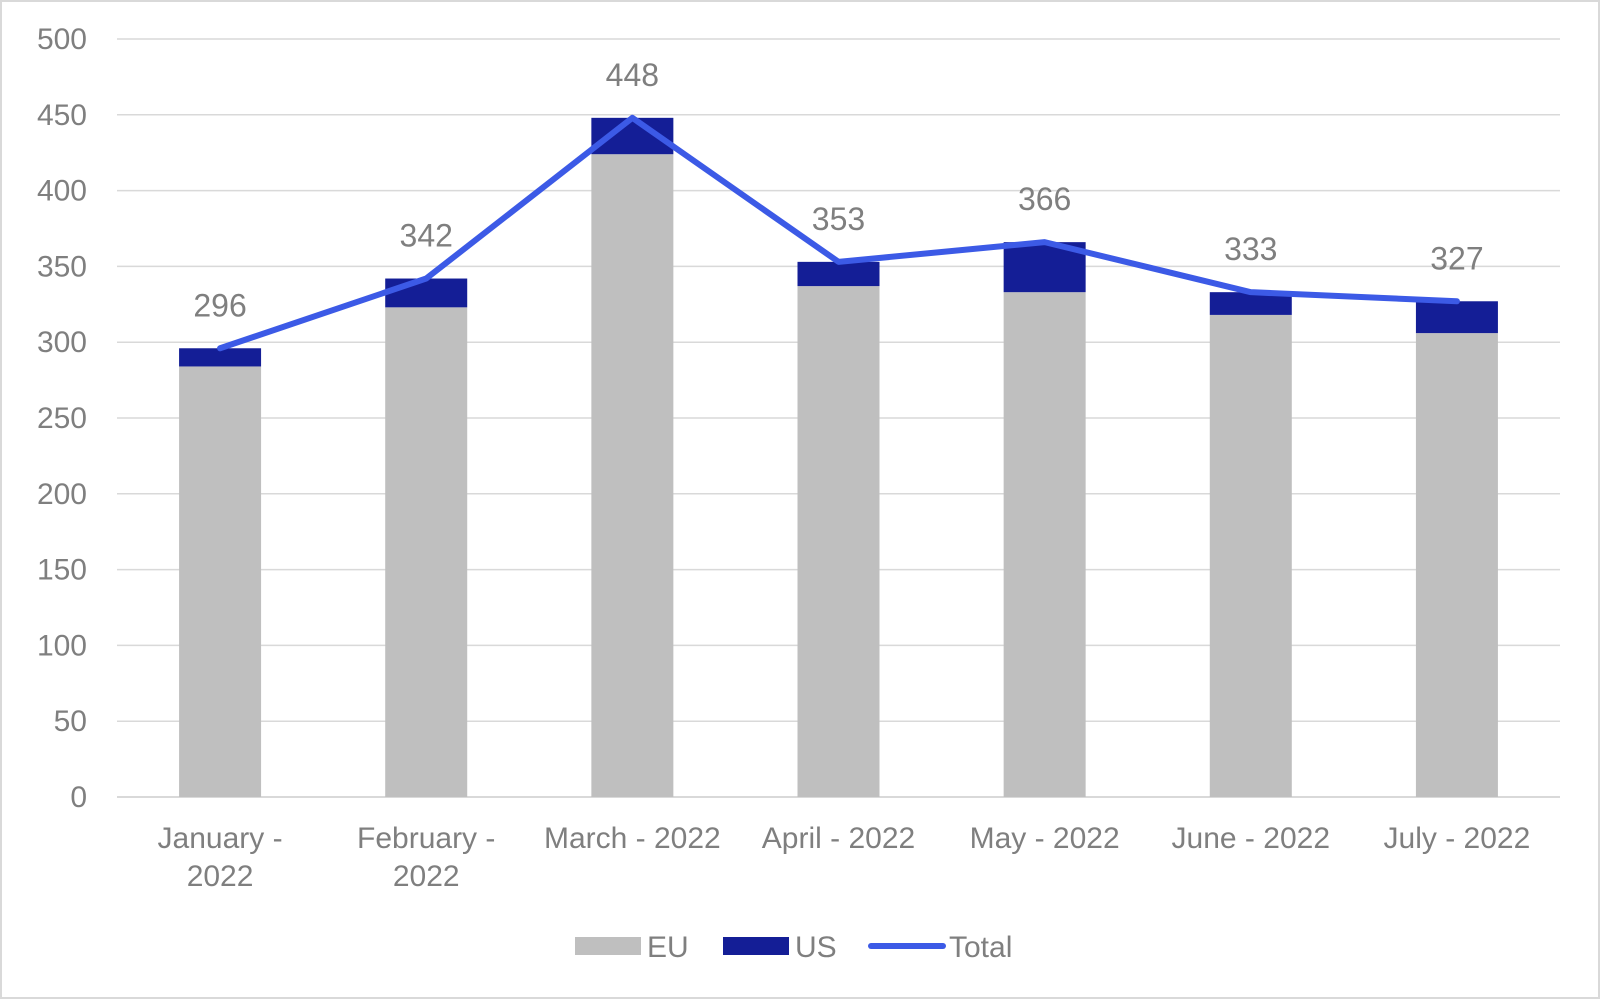 Image resolution: width=1600 pixels, height=999 pixels. What do you see at coordinates (1456, 258) in the screenshot?
I see `data-label: 327` at bounding box center [1456, 258].